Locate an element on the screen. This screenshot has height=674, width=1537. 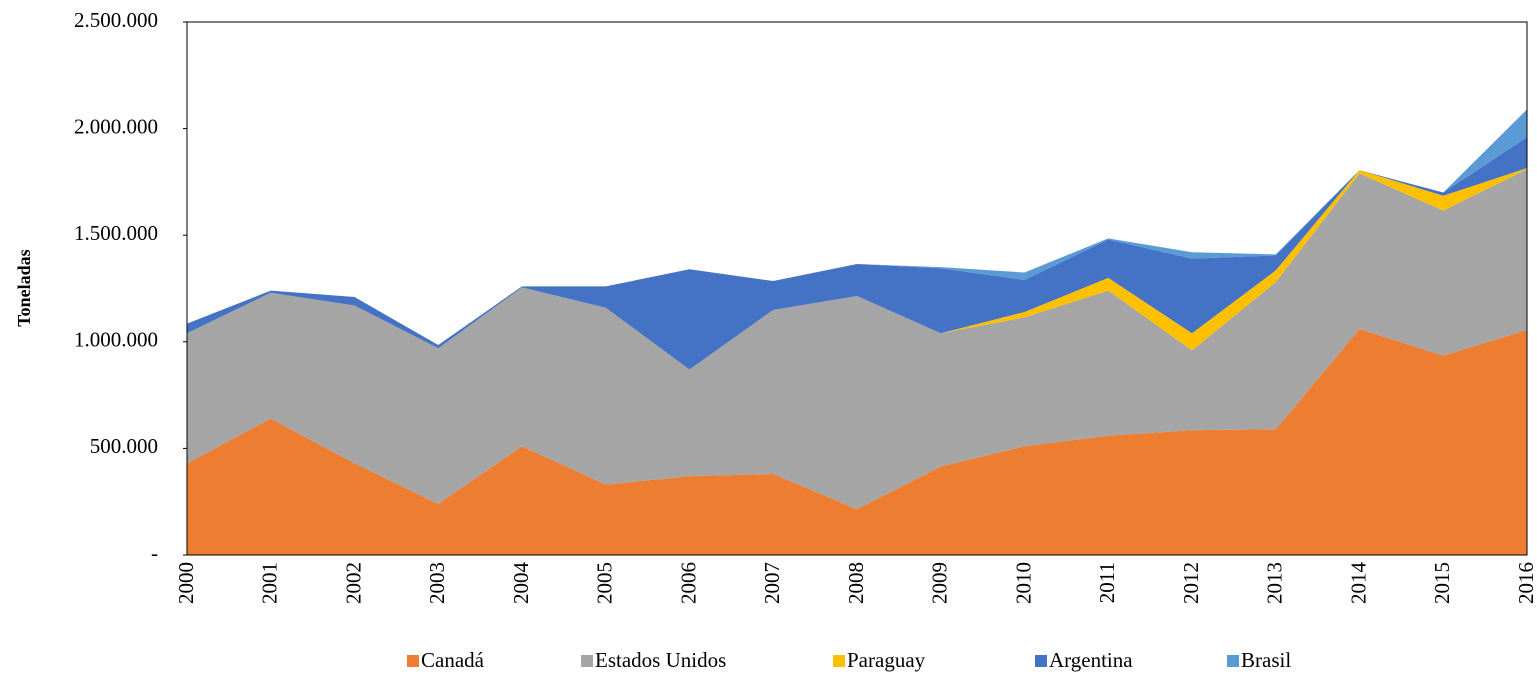
legend-label: Paraguay is located at coordinates (886, 660).